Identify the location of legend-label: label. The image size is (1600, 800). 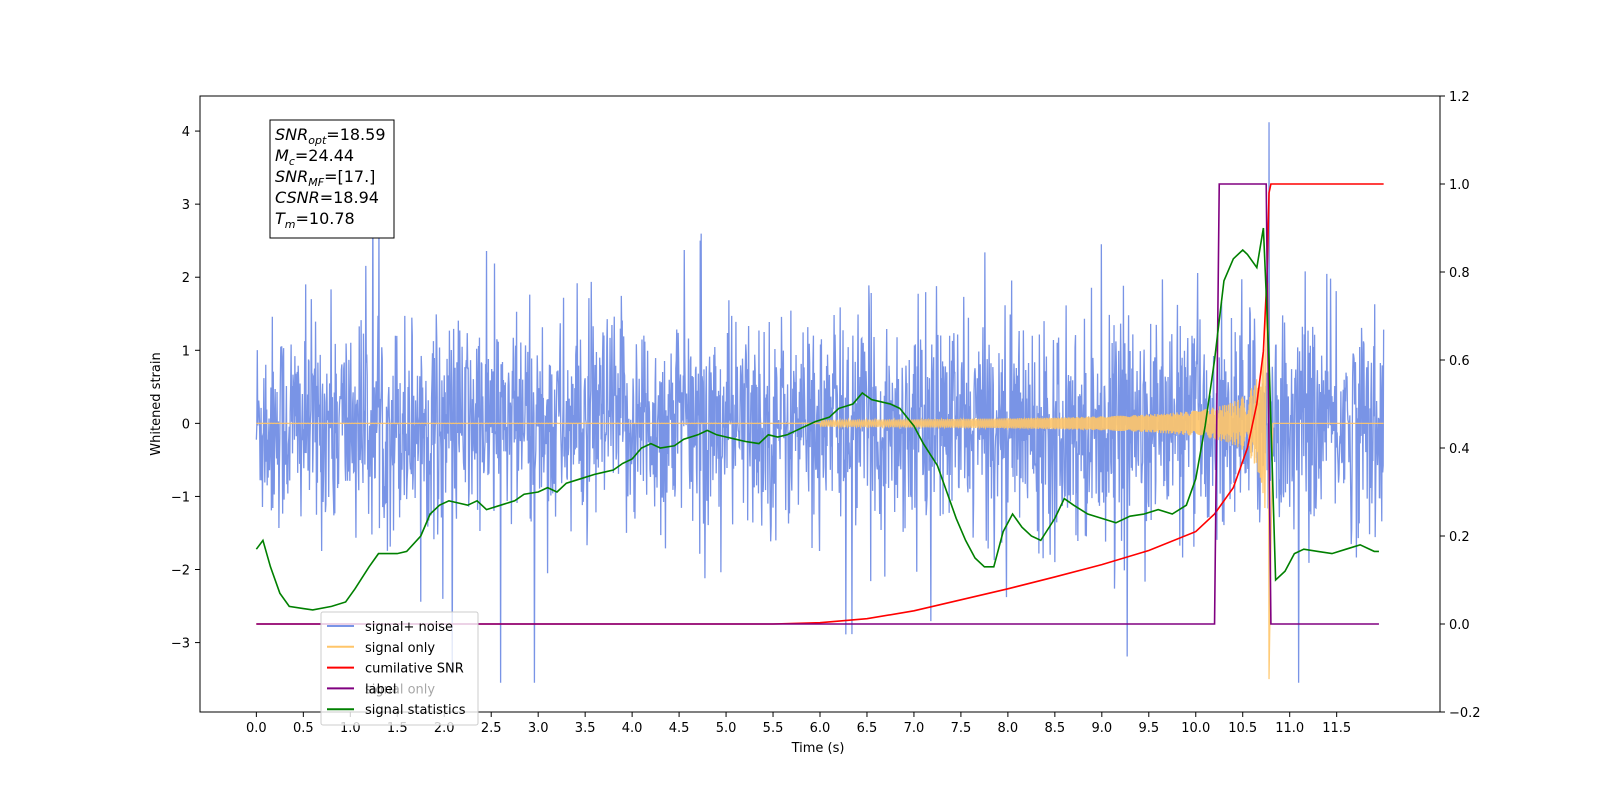
(380, 689).